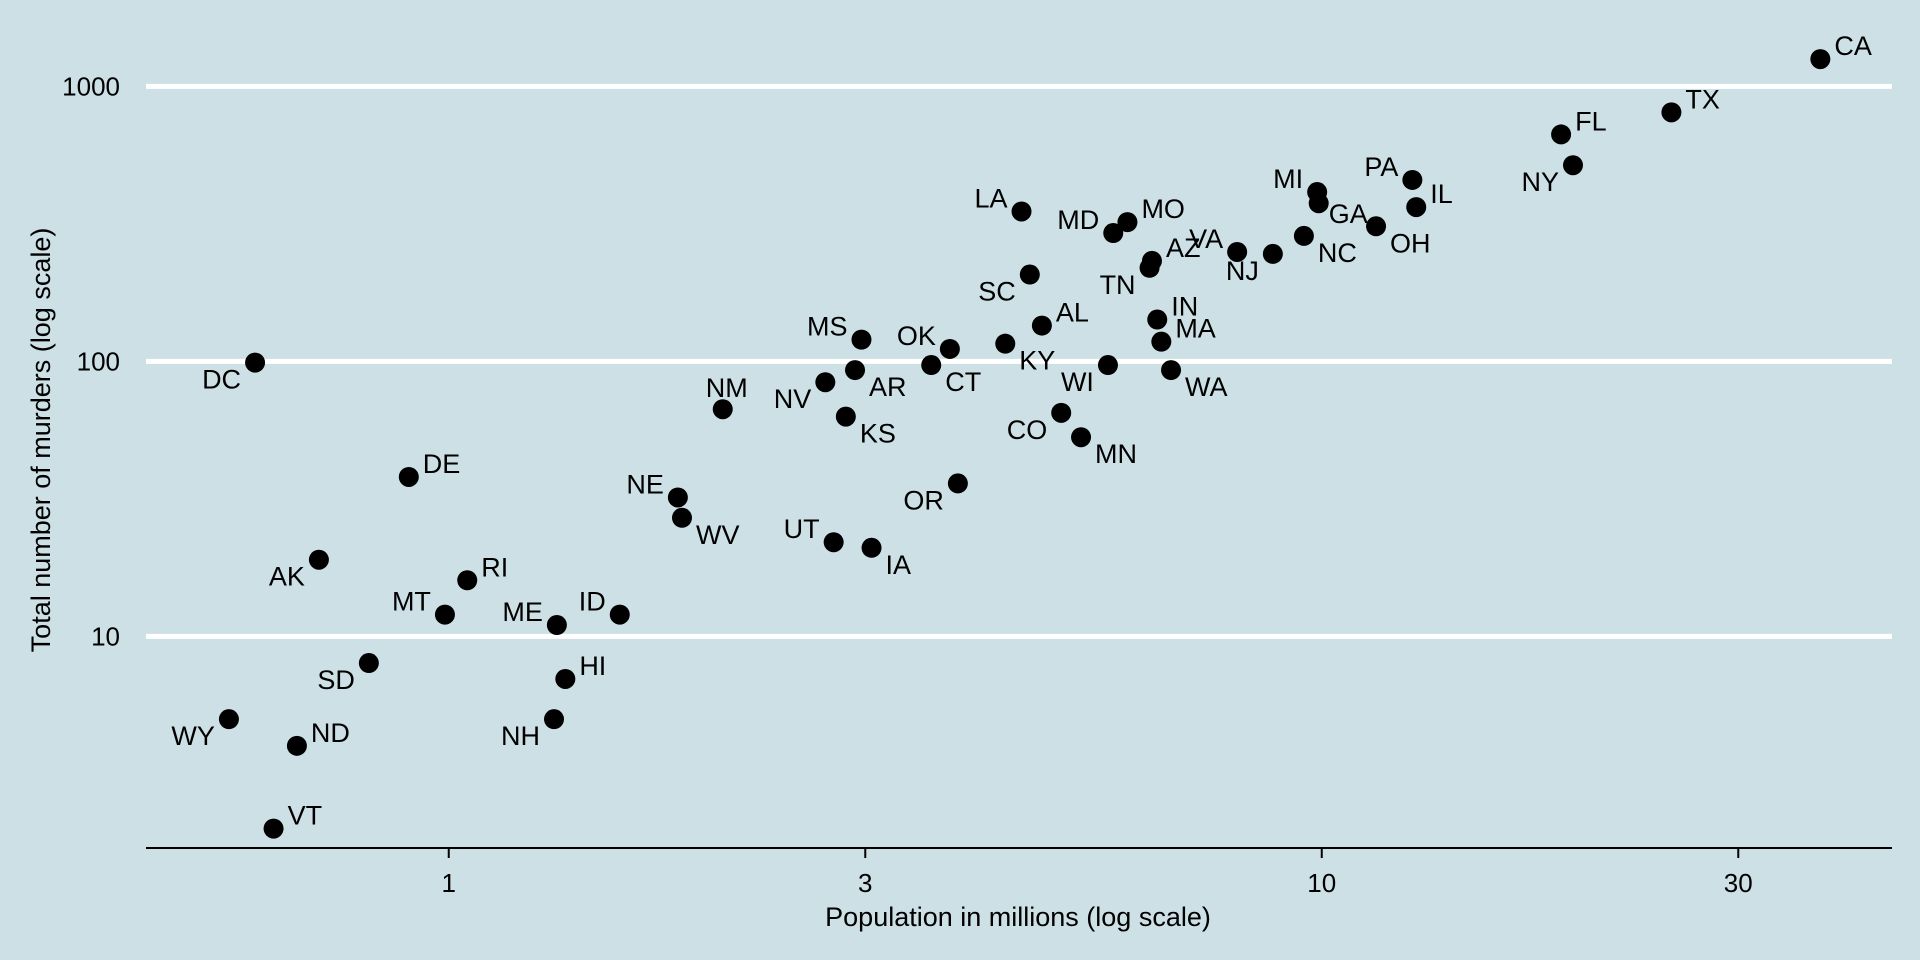  What do you see at coordinates (957, 483) in the screenshot?
I see `data-point-or` at bounding box center [957, 483].